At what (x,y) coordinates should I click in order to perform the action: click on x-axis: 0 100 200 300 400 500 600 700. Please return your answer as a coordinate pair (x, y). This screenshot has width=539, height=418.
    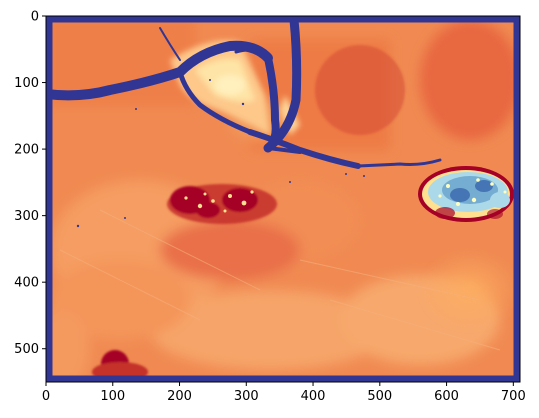
    Looking at the image, I should click on (284, 393).